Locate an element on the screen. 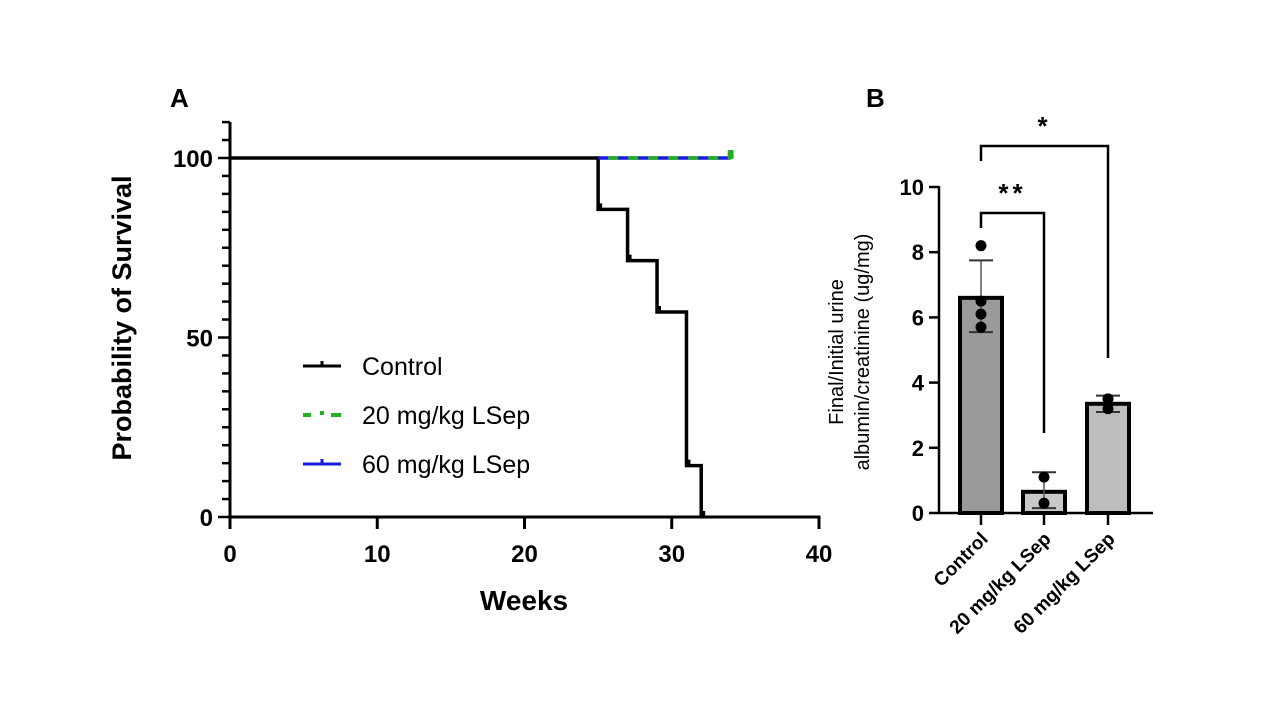 The image size is (1280, 720). survival-x-tick-label: 10 is located at coordinates (377, 554).